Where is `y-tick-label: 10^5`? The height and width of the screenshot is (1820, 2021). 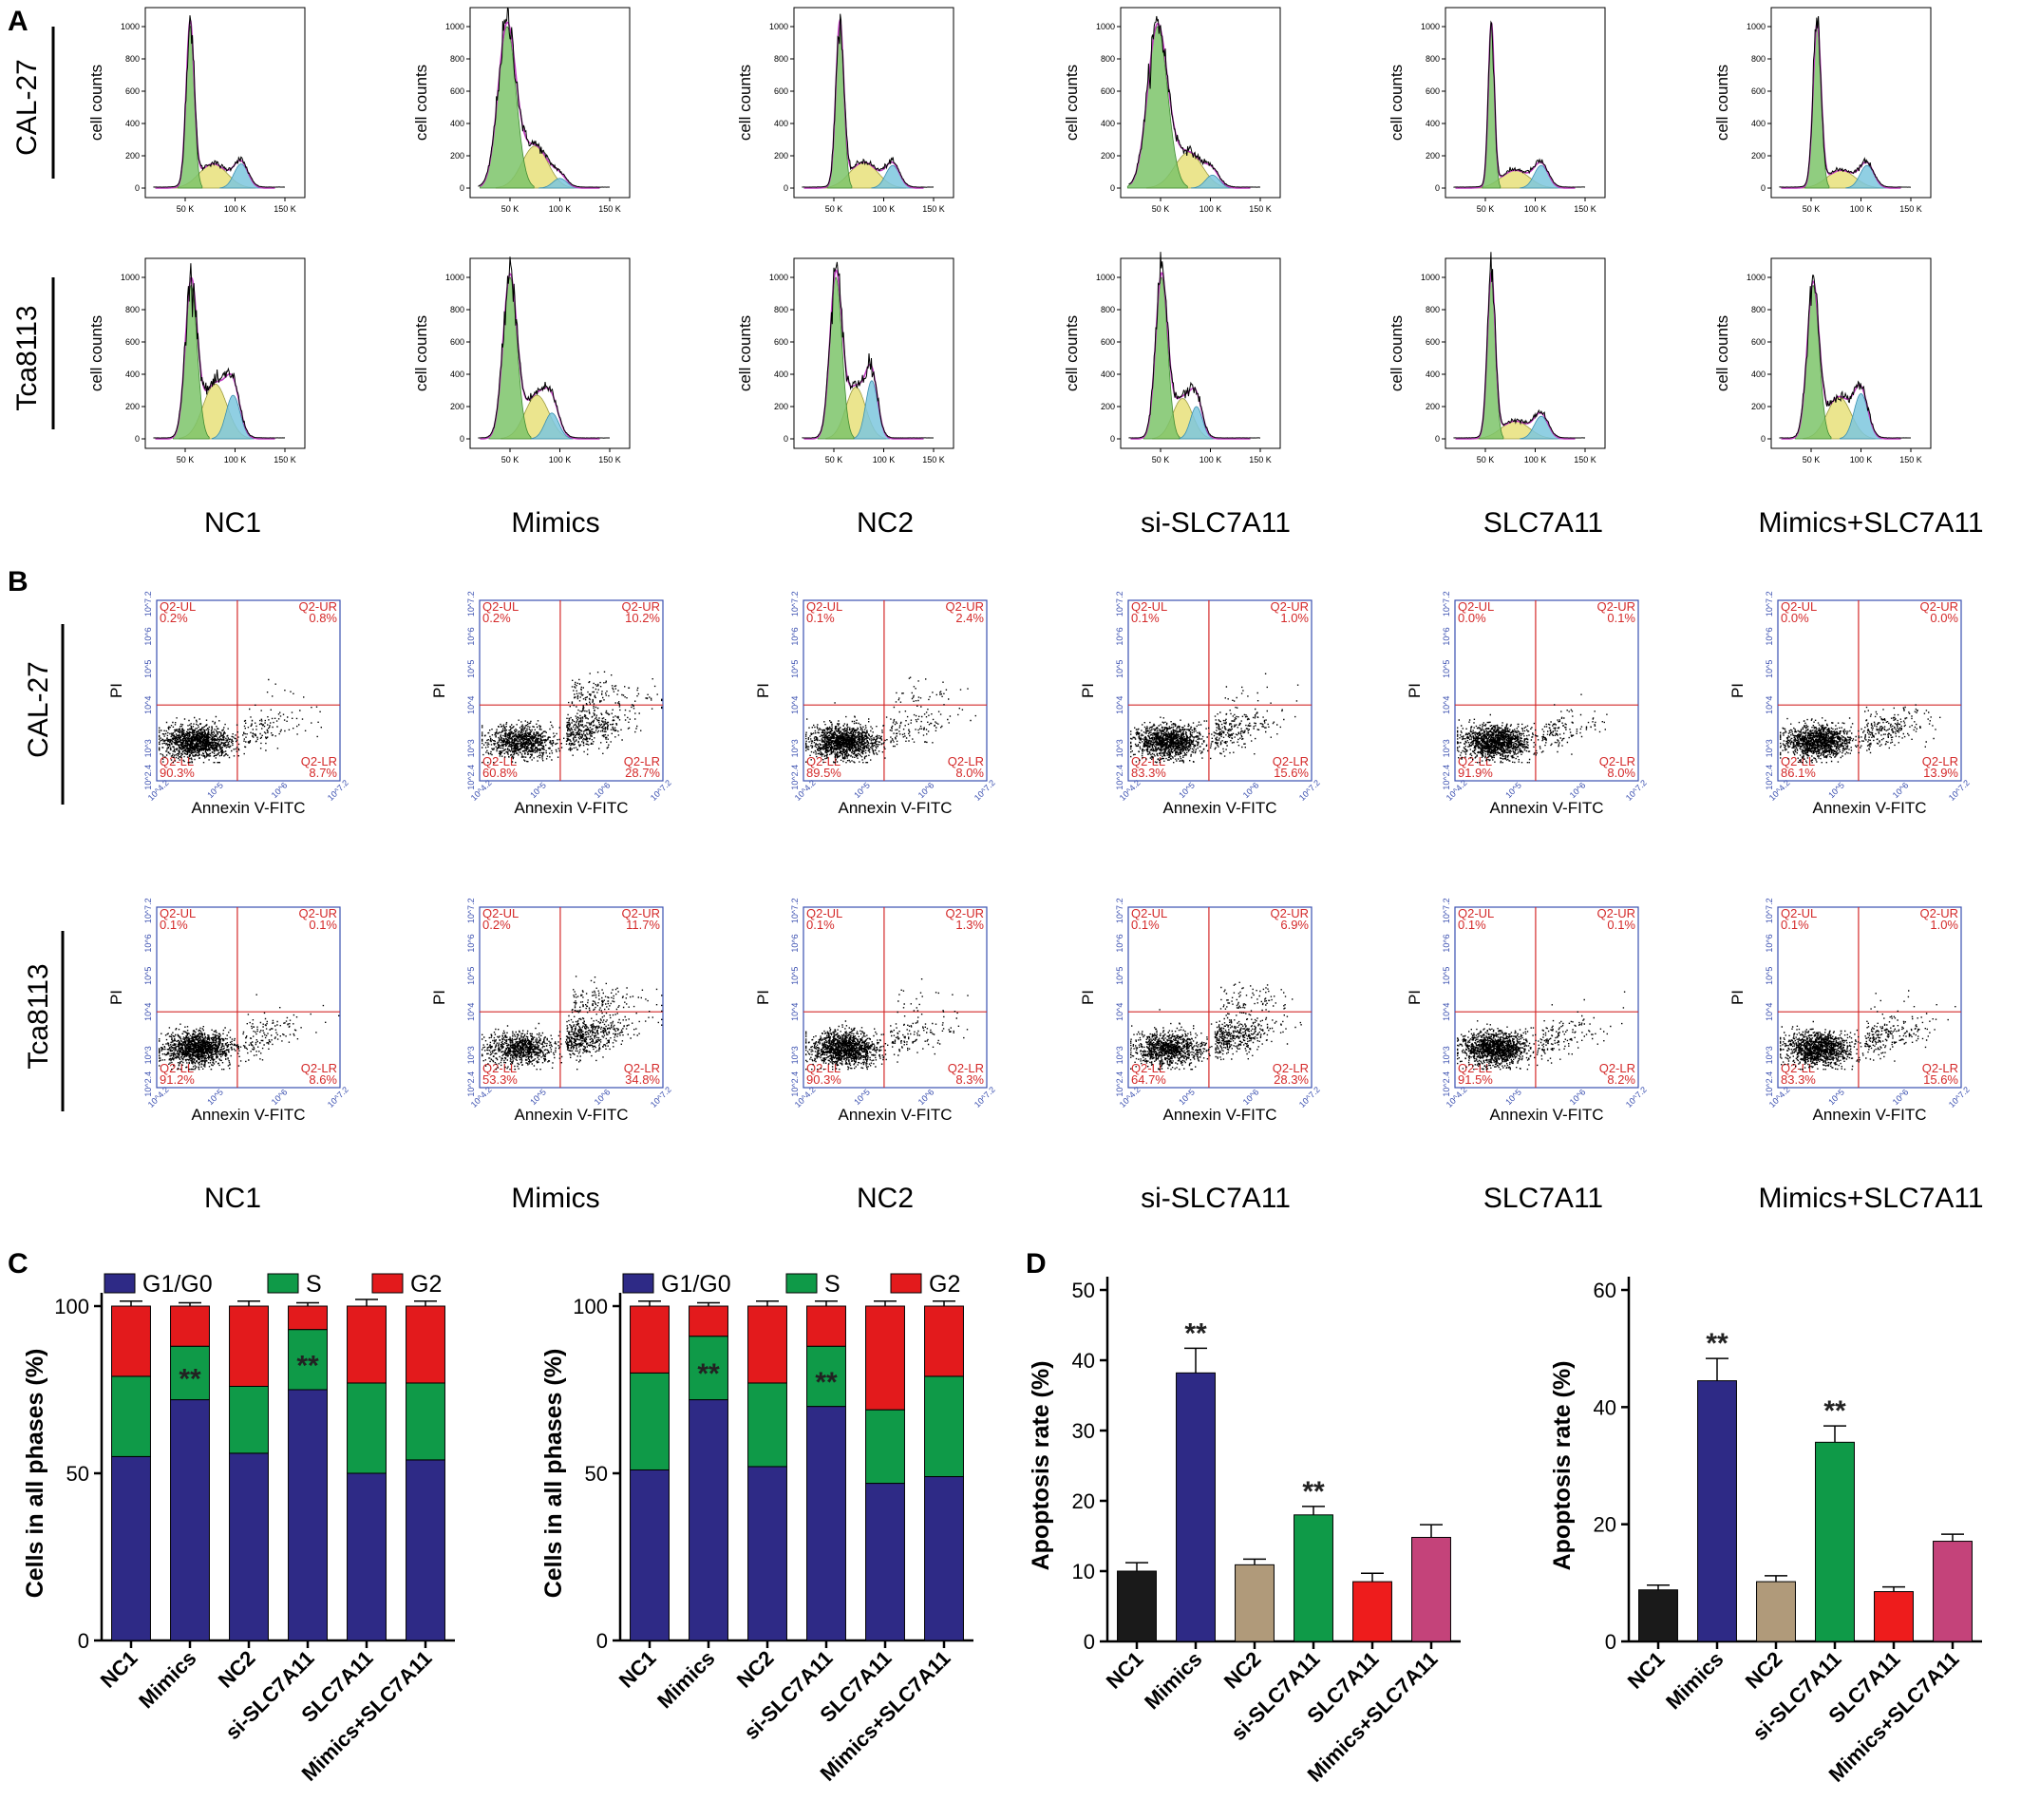
y-tick-label: 10^5 is located at coordinates (1120, 669).